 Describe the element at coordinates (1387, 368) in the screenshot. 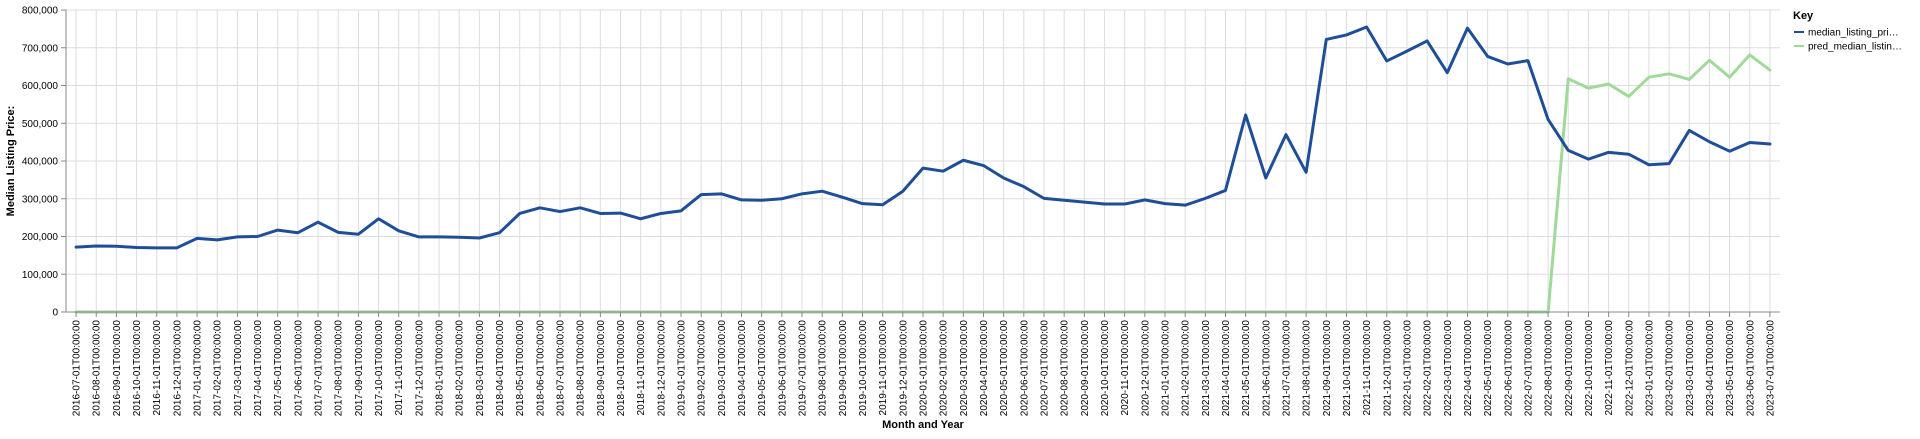

I see `x-tick-label: 2021-12-01T00:00:00` at that location.